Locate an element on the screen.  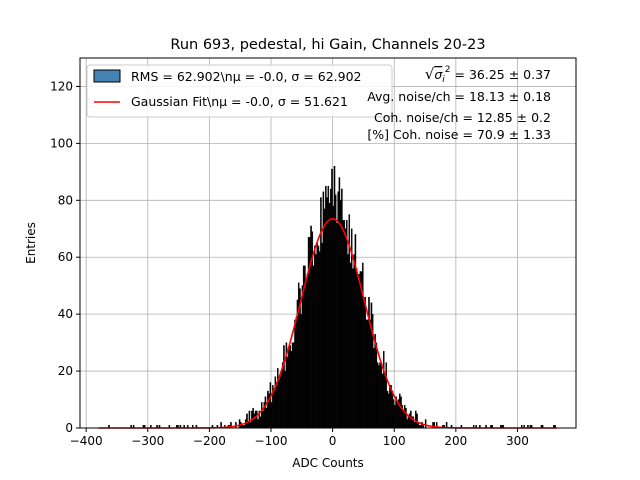
x-tick-label: −200 is located at coordinates (209, 441).